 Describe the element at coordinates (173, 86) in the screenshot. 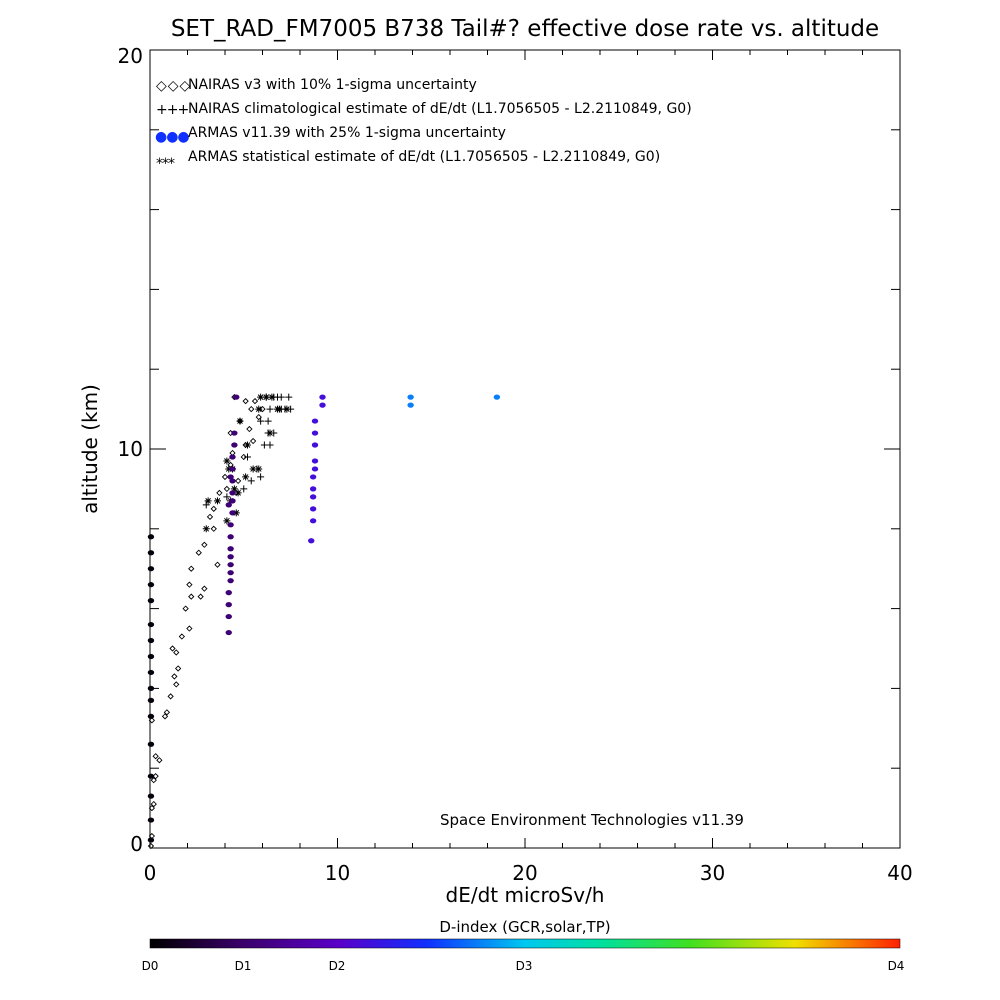

I see `legend-symbol-nairas-v3: ◇◇◇` at that location.